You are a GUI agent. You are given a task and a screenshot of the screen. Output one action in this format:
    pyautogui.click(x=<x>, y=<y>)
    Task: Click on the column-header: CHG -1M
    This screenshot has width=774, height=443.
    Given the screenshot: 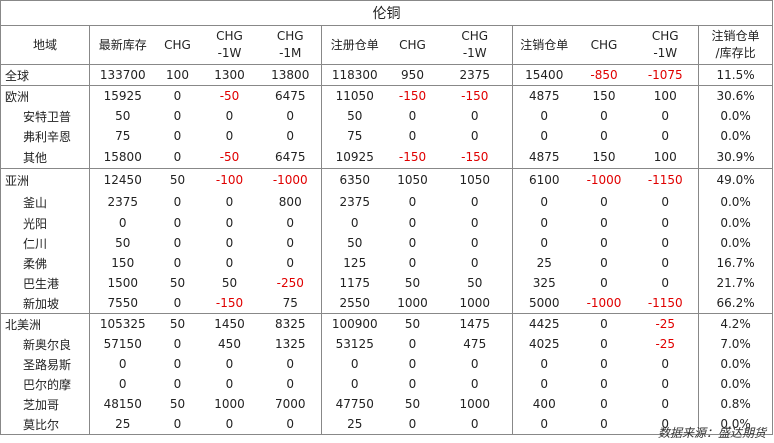 What is the action you would take?
    pyautogui.click(x=290, y=45)
    